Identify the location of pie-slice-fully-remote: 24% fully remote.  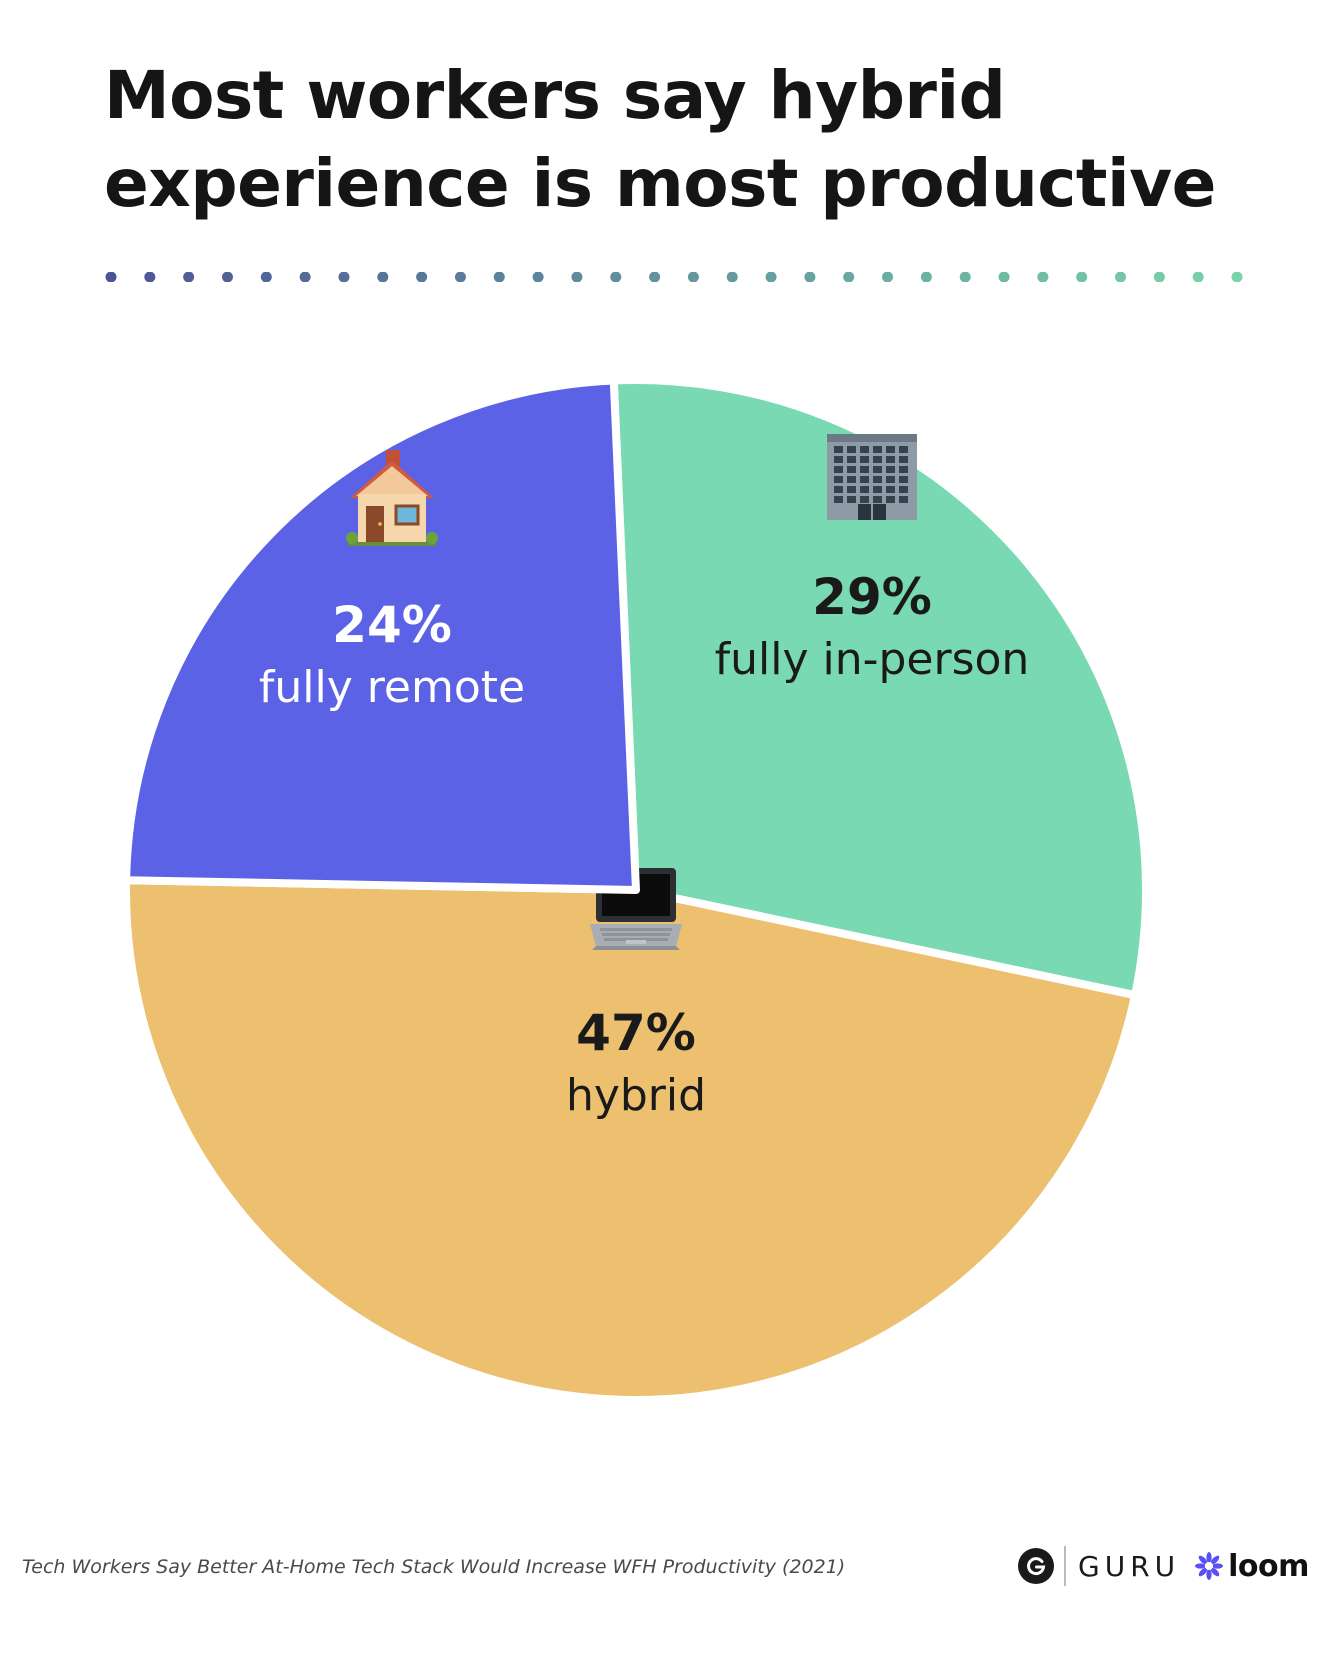
(381, 635).